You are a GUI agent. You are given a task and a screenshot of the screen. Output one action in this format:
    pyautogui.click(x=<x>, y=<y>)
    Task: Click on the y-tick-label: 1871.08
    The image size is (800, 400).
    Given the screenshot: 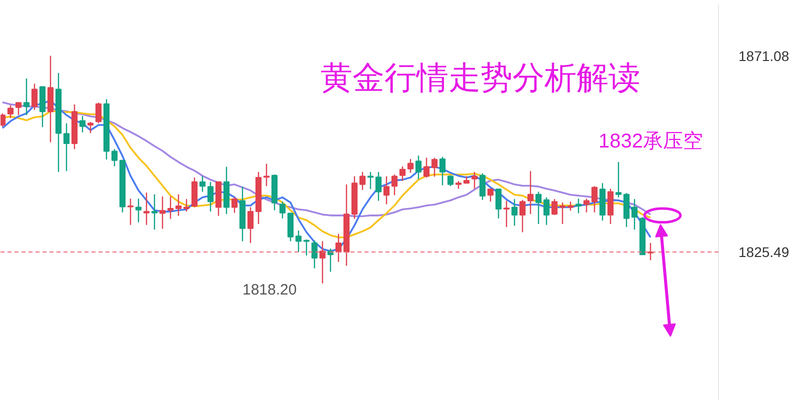 What is the action you would take?
    pyautogui.click(x=764, y=56)
    